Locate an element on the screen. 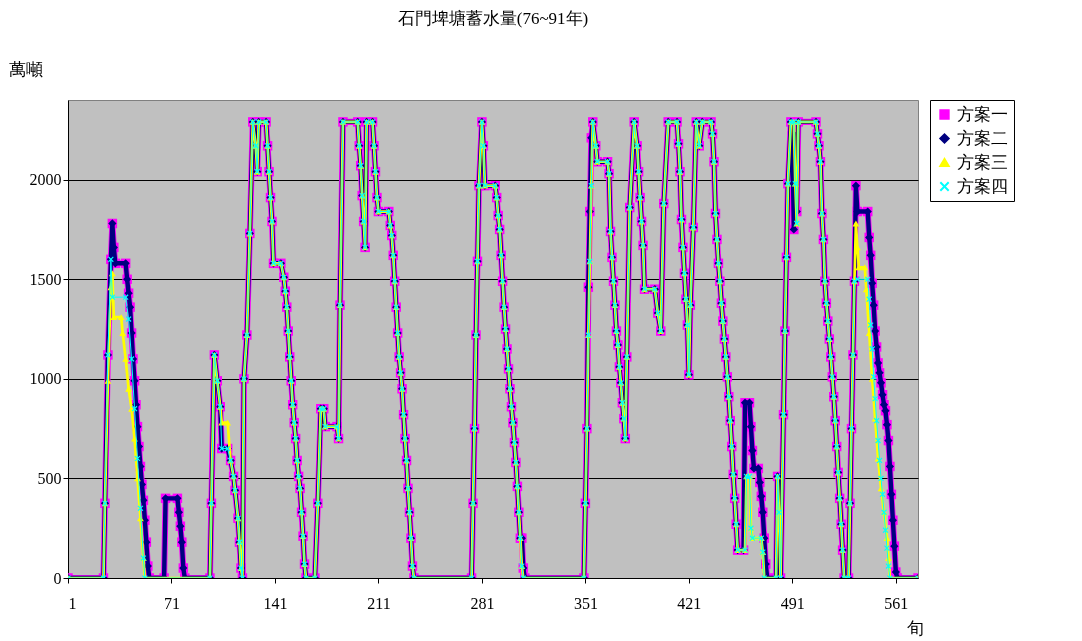 Image resolution: width=1082 pixels, height=641 pixels. legend-label: 方案一 is located at coordinates (982, 114).